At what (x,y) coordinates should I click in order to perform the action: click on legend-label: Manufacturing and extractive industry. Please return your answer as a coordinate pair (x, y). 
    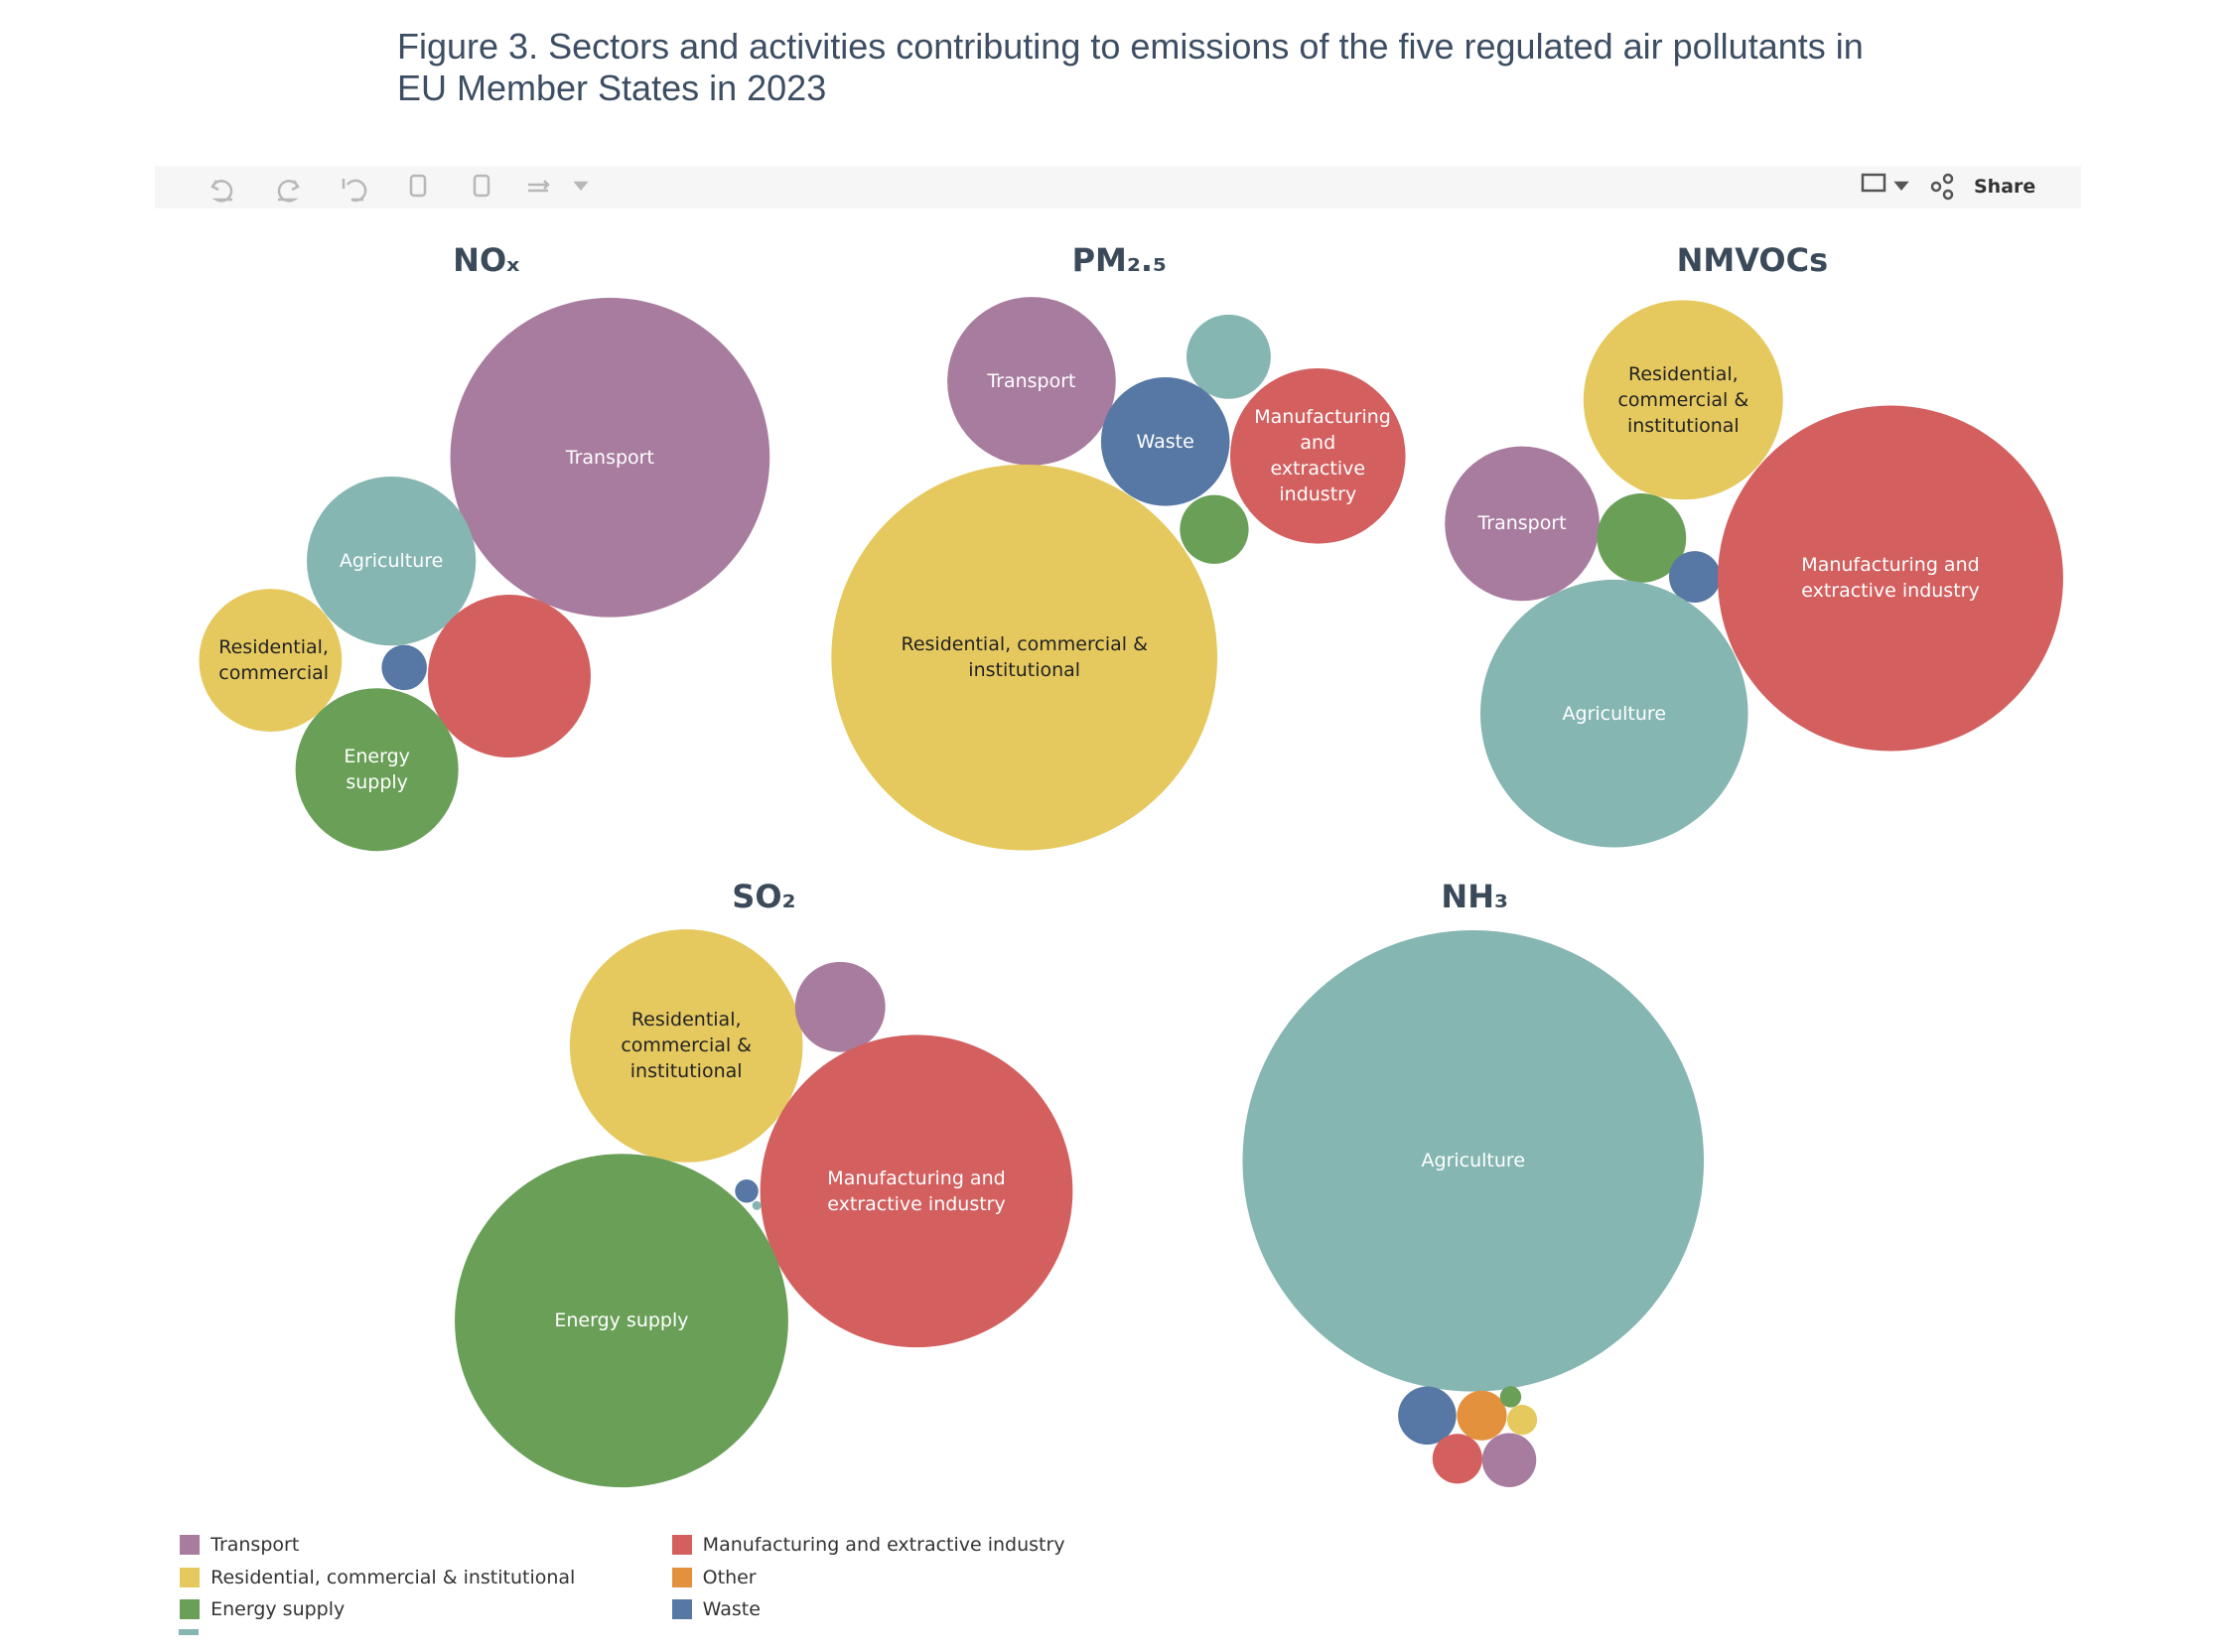
    Looking at the image, I should click on (884, 1546).